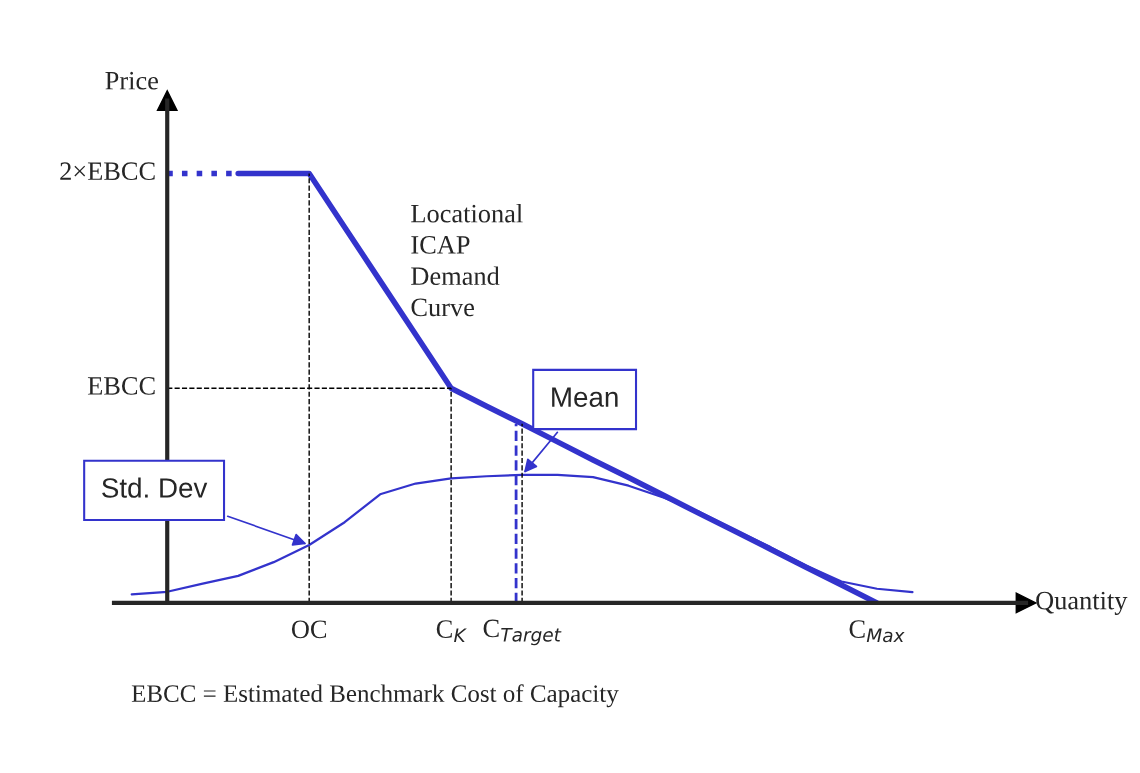 This screenshot has height=773, width=1140. Describe the element at coordinates (877, 631) in the screenshot. I see `x-tick-label: C$_{Max}$` at that location.